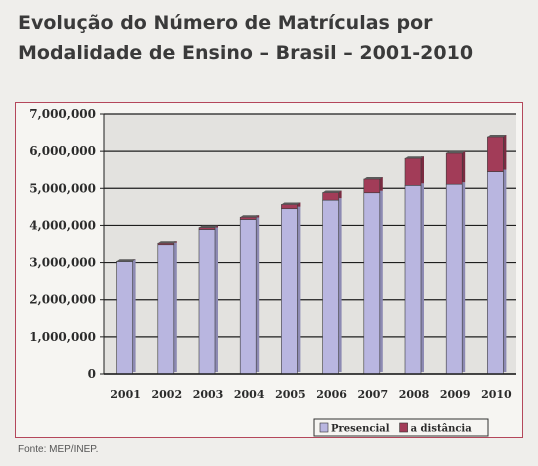 The width and height of the screenshot is (538, 466). Describe the element at coordinates (166, 394) in the screenshot. I see `x-tick-label: 2002` at that location.